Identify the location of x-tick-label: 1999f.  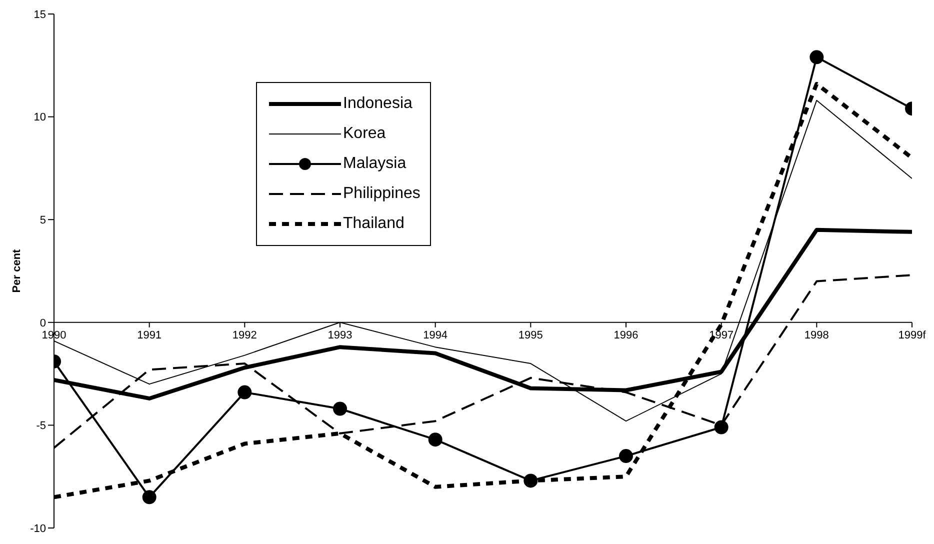
(912, 335).